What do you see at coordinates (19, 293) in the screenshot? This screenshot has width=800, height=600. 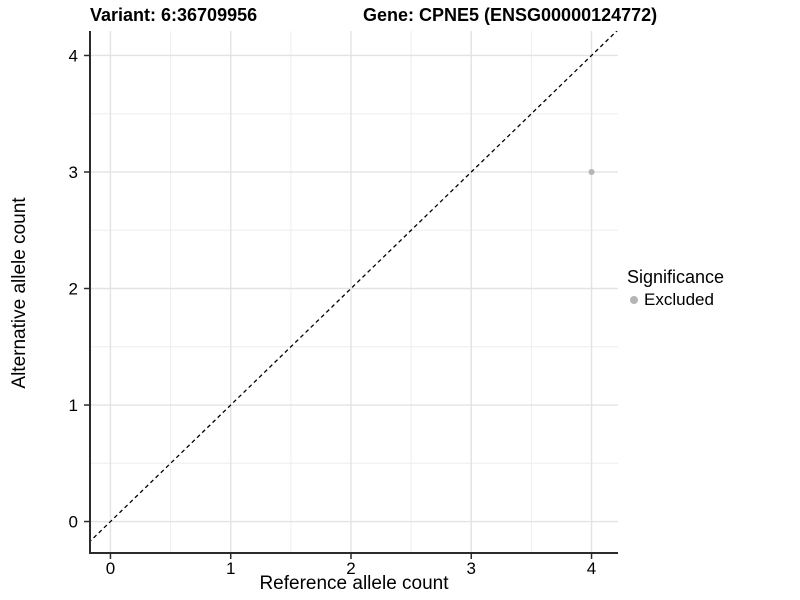 I see `y-axis-title: Alternative allele count` at bounding box center [19, 293].